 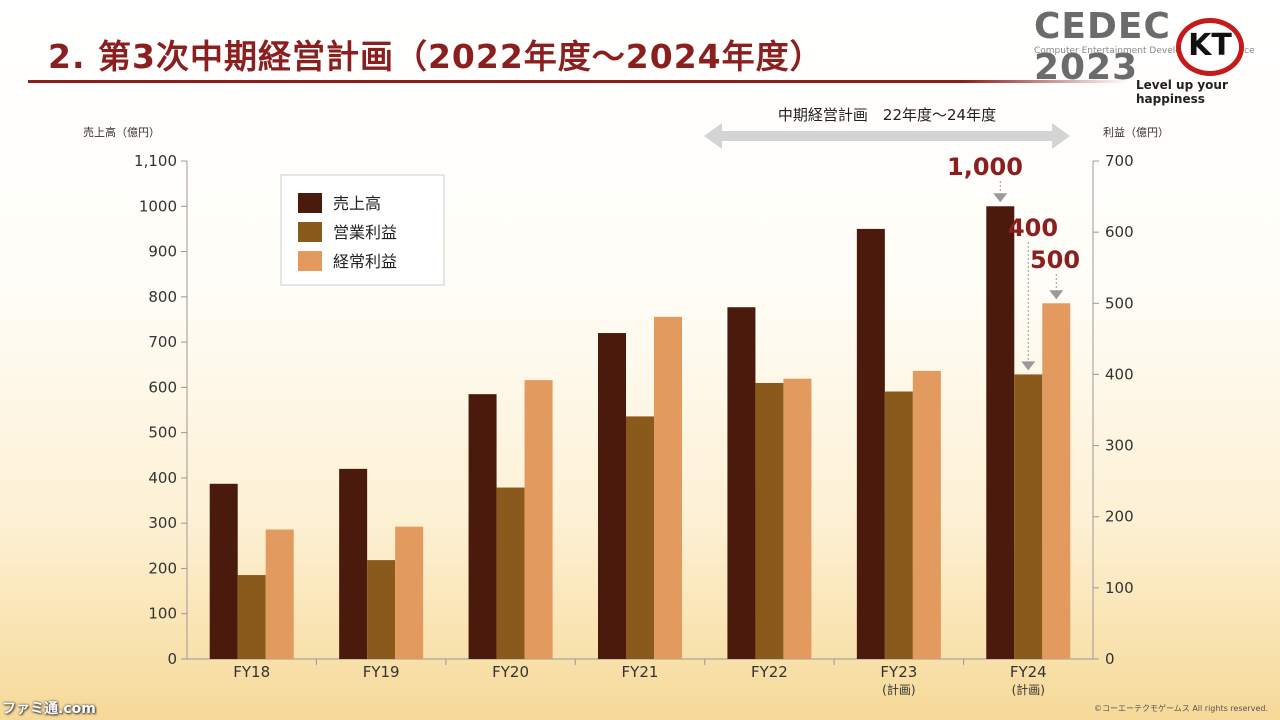 I want to click on brand-motto: Level up your happiness, so click(x=1182, y=92).